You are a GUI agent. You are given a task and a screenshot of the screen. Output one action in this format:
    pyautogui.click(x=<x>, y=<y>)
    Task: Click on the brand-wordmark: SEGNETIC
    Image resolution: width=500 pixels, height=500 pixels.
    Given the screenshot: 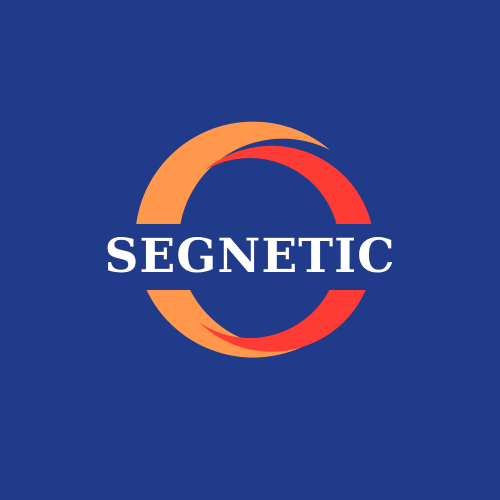 What is the action you would take?
    pyautogui.click(x=250, y=256)
    